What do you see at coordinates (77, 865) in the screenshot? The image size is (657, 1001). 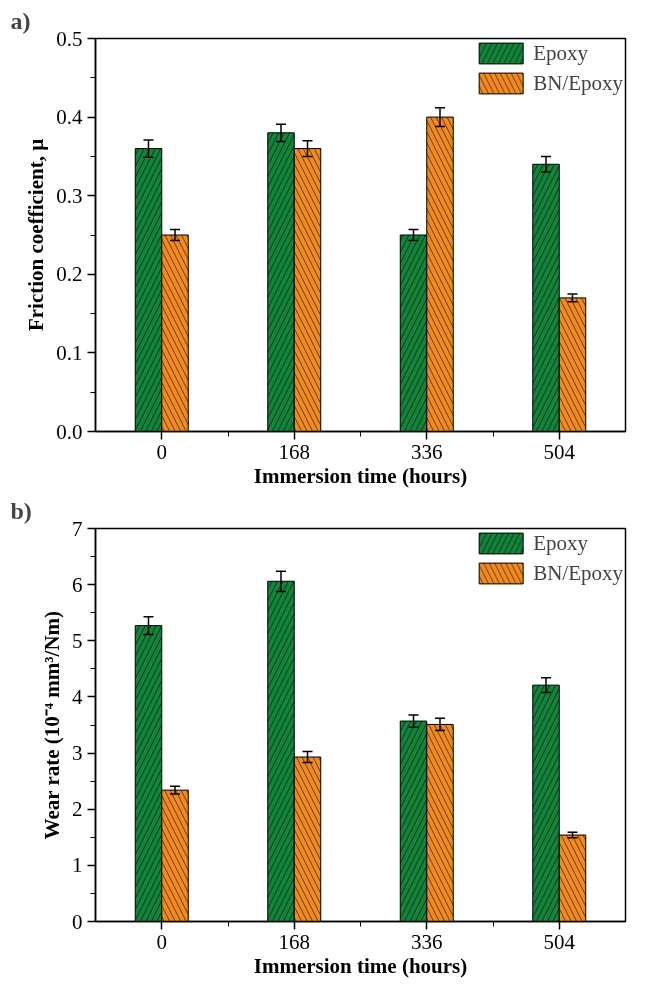 I see `y-tick-label: 1` at bounding box center [77, 865].